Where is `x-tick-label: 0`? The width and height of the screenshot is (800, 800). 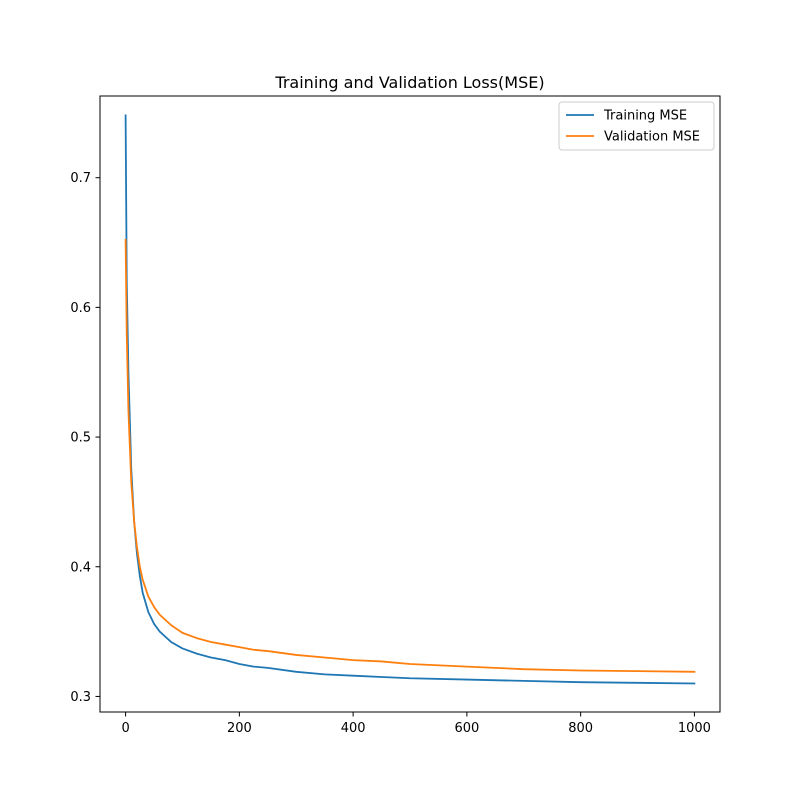
x-tick-label: 0 is located at coordinates (125, 728).